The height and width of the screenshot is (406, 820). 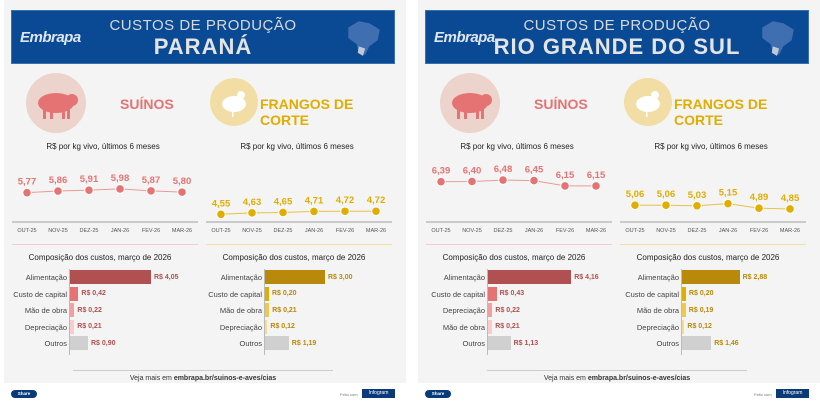 I want to click on footer-divider, so click(x=203, y=370).